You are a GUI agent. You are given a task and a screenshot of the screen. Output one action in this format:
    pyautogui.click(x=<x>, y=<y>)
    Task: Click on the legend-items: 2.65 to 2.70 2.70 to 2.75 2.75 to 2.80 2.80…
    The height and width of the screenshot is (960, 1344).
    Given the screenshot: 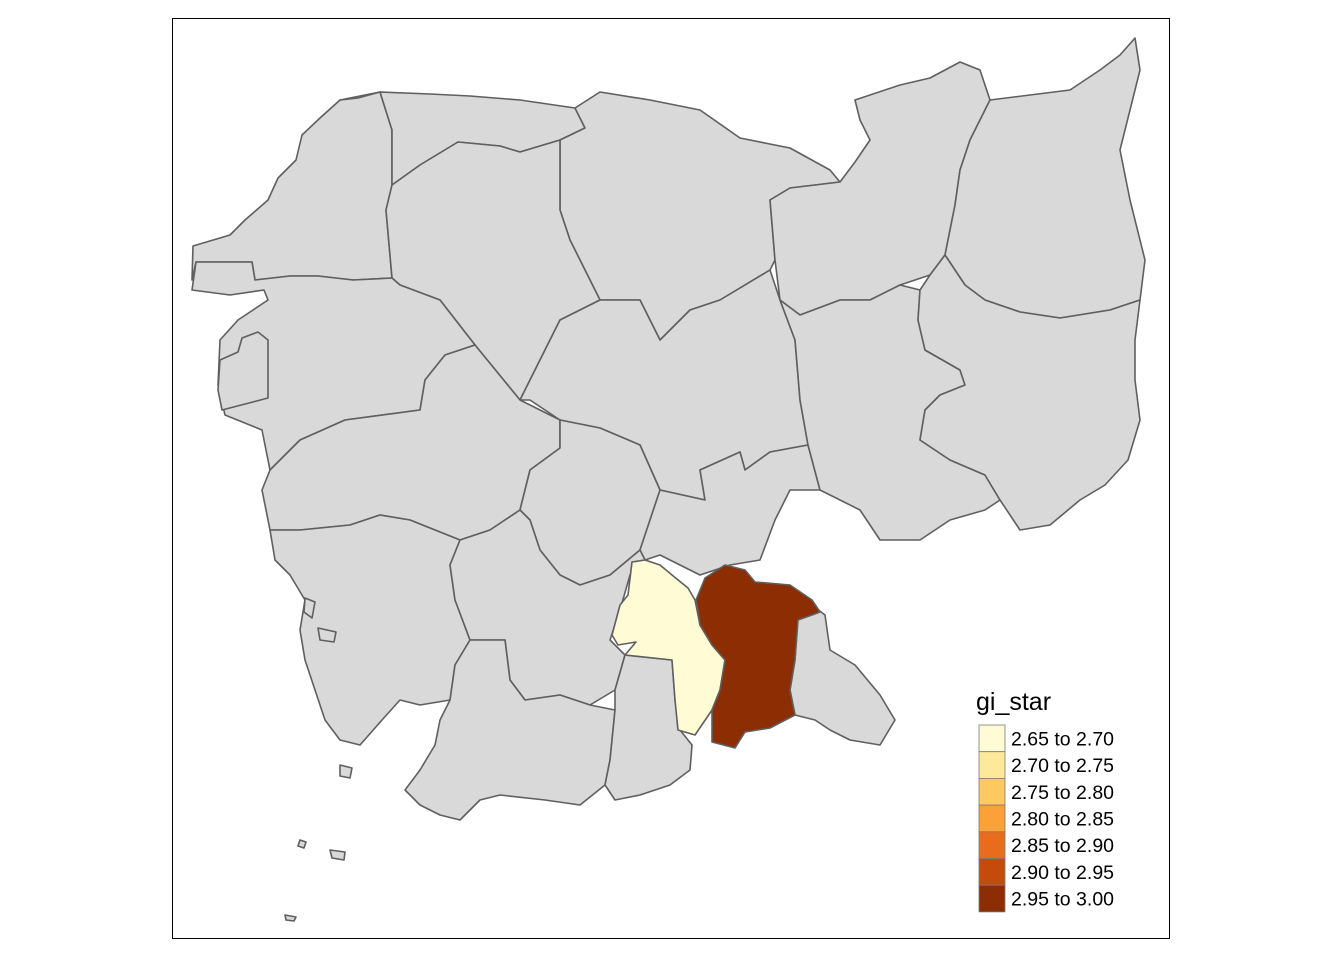 What is the action you would take?
    pyautogui.click(x=1046, y=818)
    